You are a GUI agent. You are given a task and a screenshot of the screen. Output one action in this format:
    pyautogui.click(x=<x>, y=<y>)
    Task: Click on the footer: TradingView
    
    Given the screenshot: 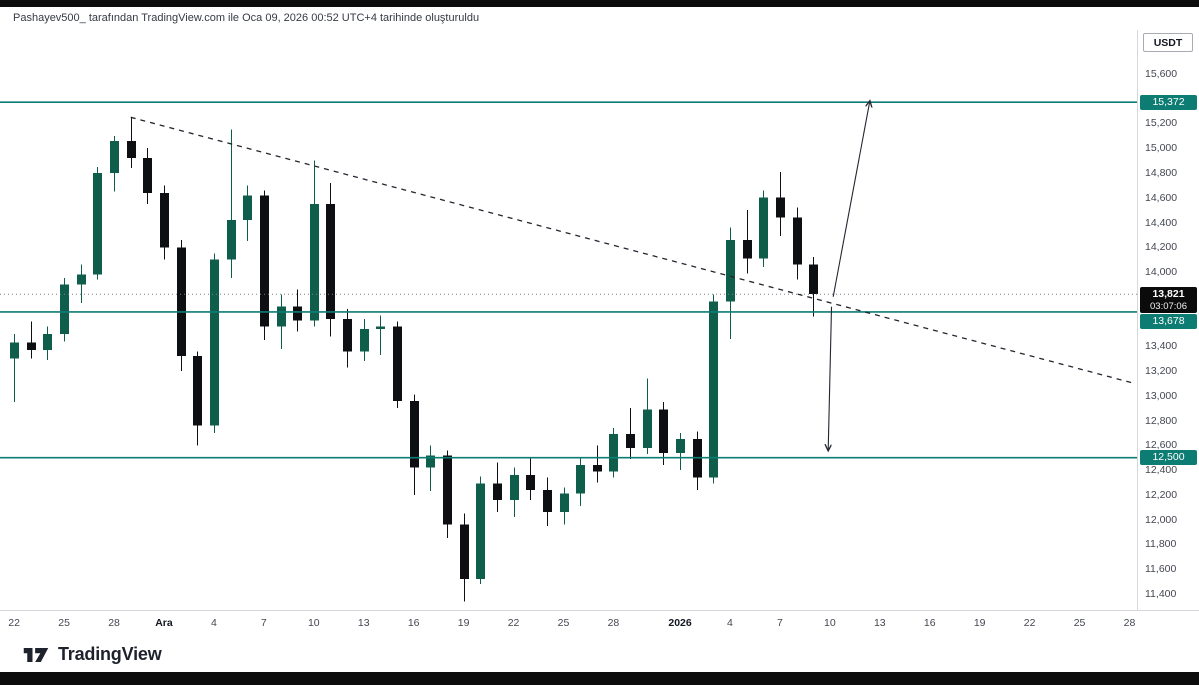 What is the action you would take?
    pyautogui.click(x=599, y=654)
    